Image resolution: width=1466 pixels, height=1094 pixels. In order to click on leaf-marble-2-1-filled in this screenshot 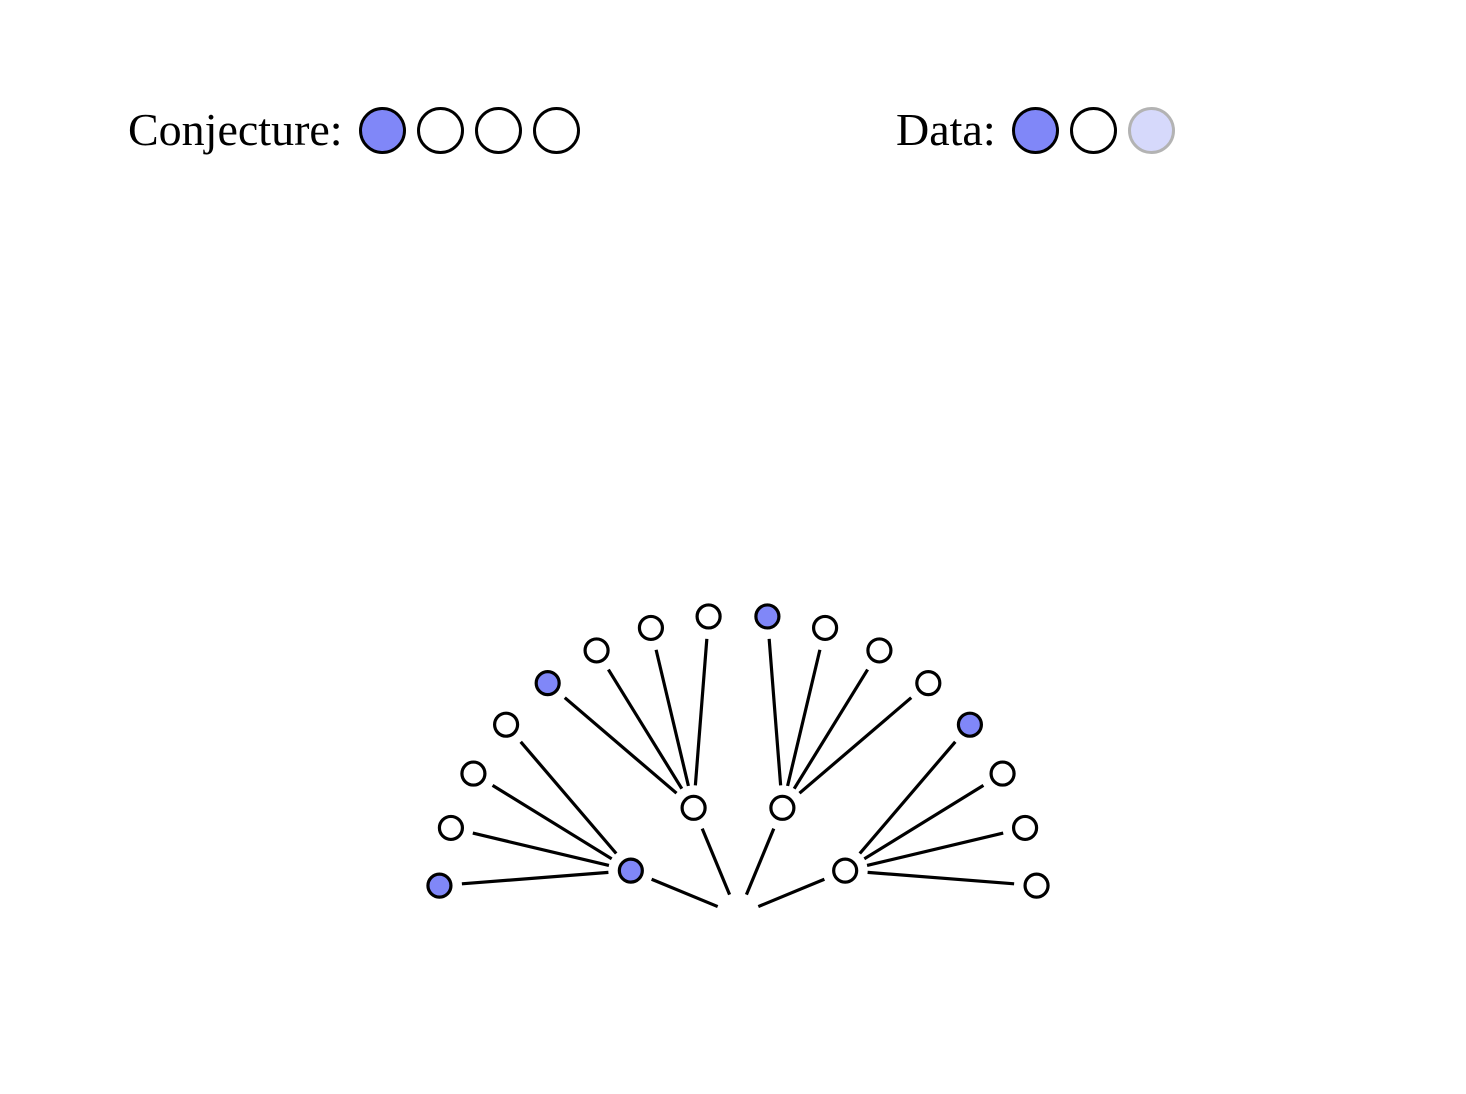, I will do `click(547, 683)`.